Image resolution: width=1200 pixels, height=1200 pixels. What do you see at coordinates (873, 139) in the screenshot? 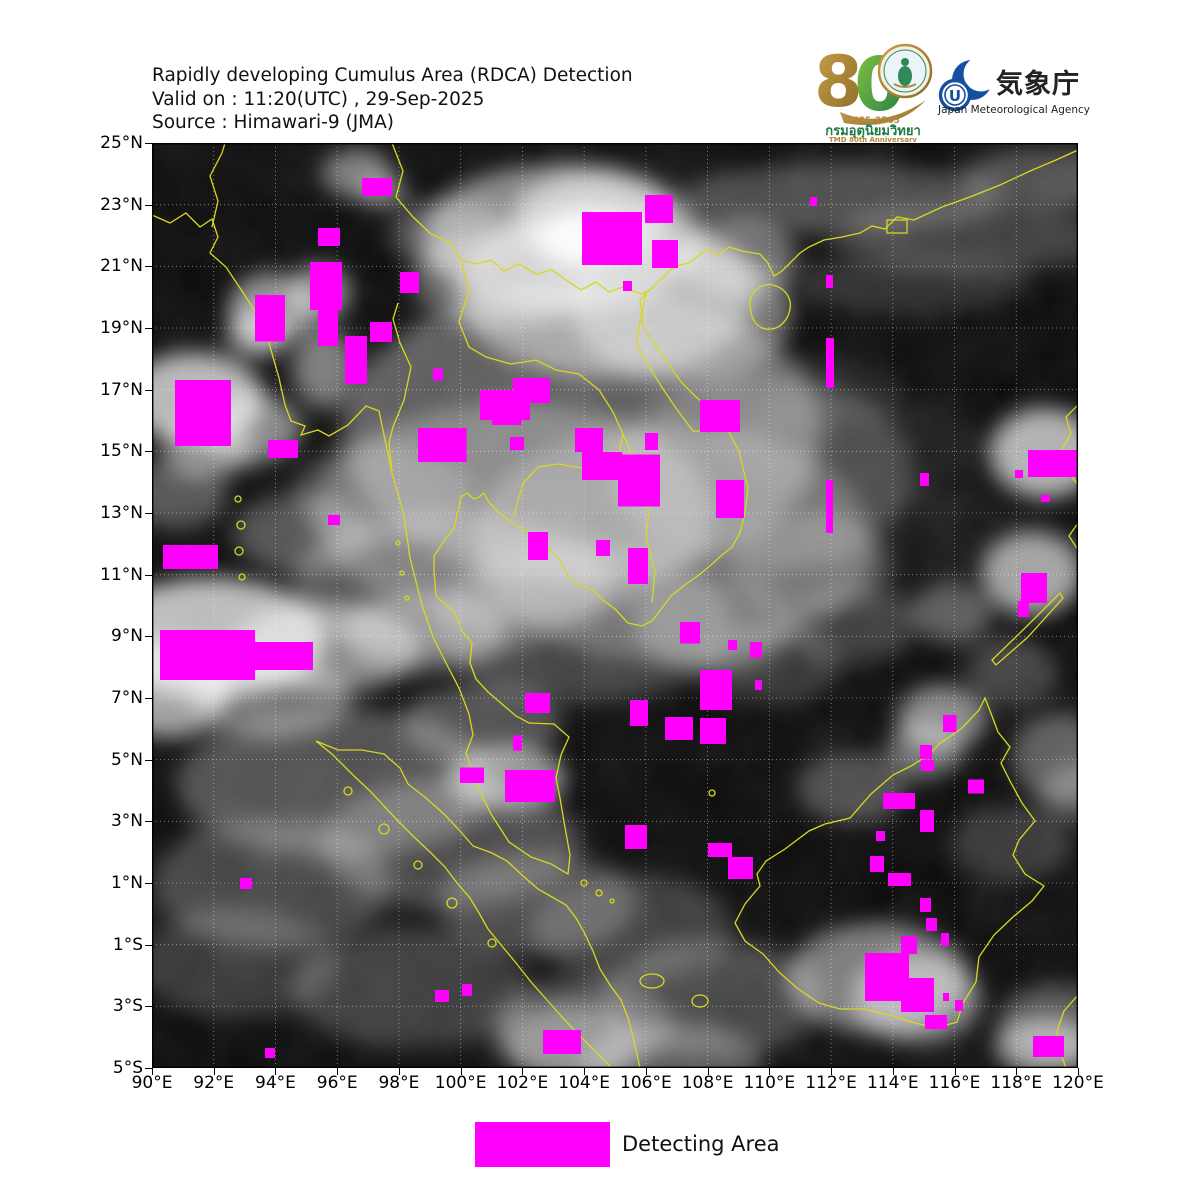
I see `tmd-anniversary-text: TMD 80th Anniversary` at bounding box center [873, 139].